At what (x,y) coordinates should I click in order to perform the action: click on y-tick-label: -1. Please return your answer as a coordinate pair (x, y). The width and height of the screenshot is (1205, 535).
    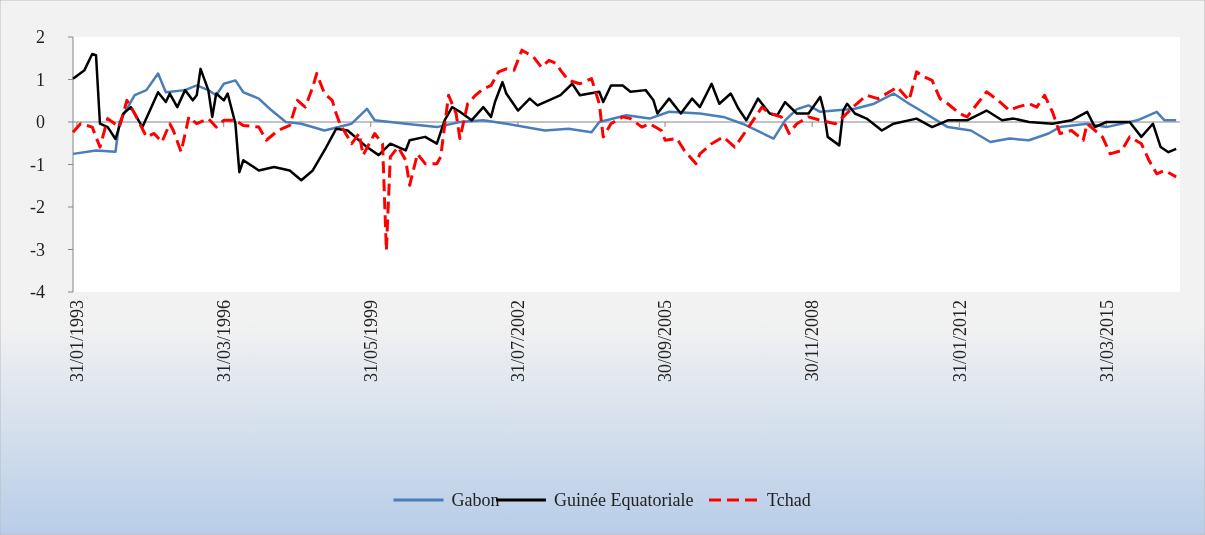
    Looking at the image, I should click on (37, 164).